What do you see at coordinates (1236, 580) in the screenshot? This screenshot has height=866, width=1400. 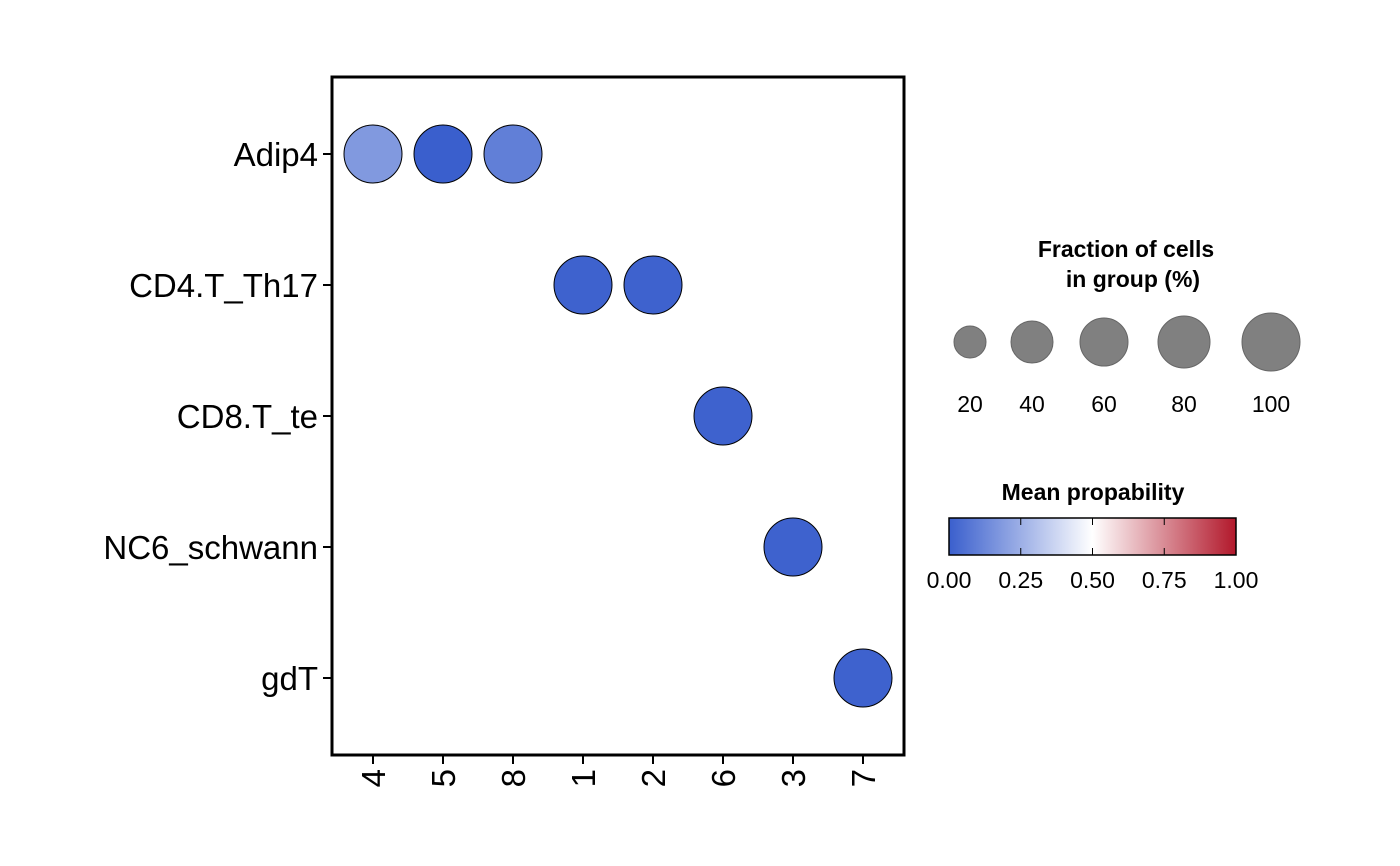 I see `colorbar-label: 1.00` at bounding box center [1236, 580].